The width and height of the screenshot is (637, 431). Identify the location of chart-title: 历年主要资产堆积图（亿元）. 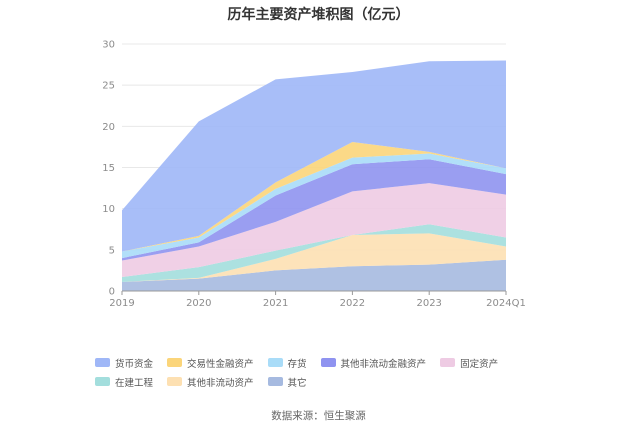
(318, 15).